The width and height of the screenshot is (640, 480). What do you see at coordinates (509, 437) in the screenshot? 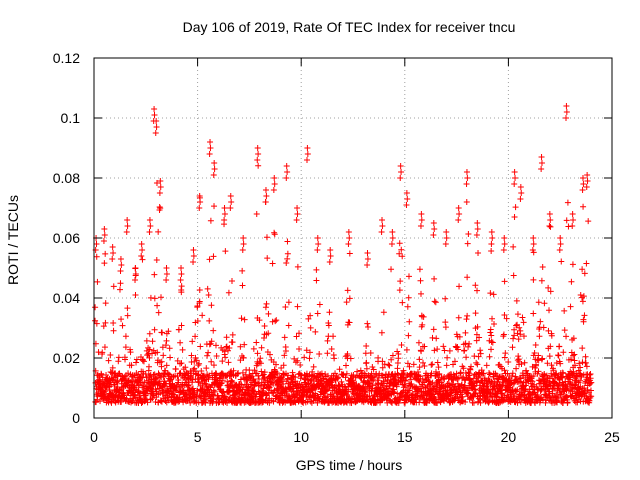
I see `x-tick-label: 20` at bounding box center [509, 437].